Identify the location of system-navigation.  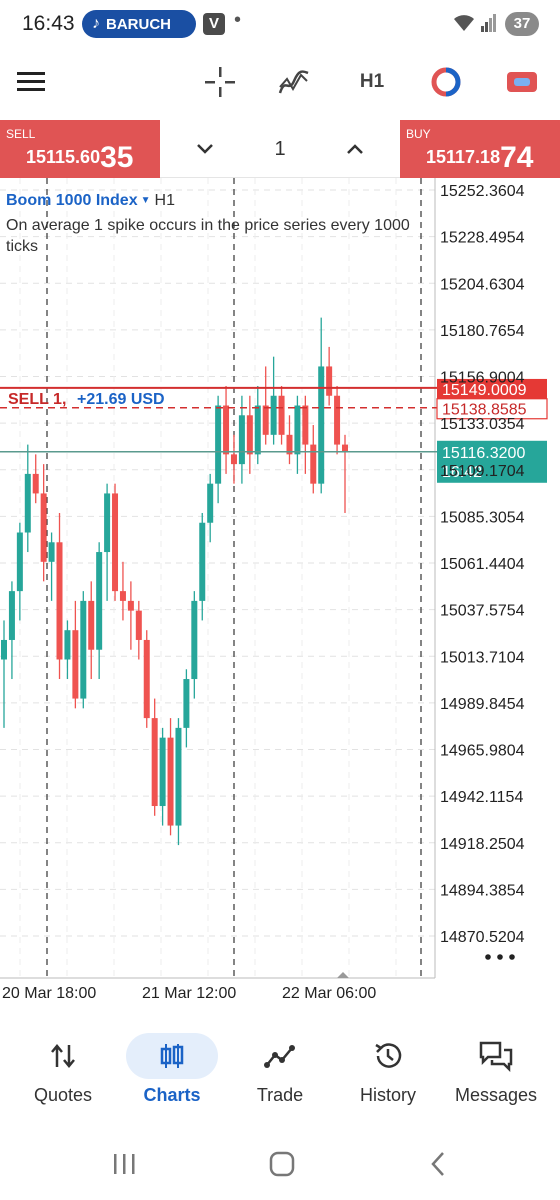
(280, 1165).